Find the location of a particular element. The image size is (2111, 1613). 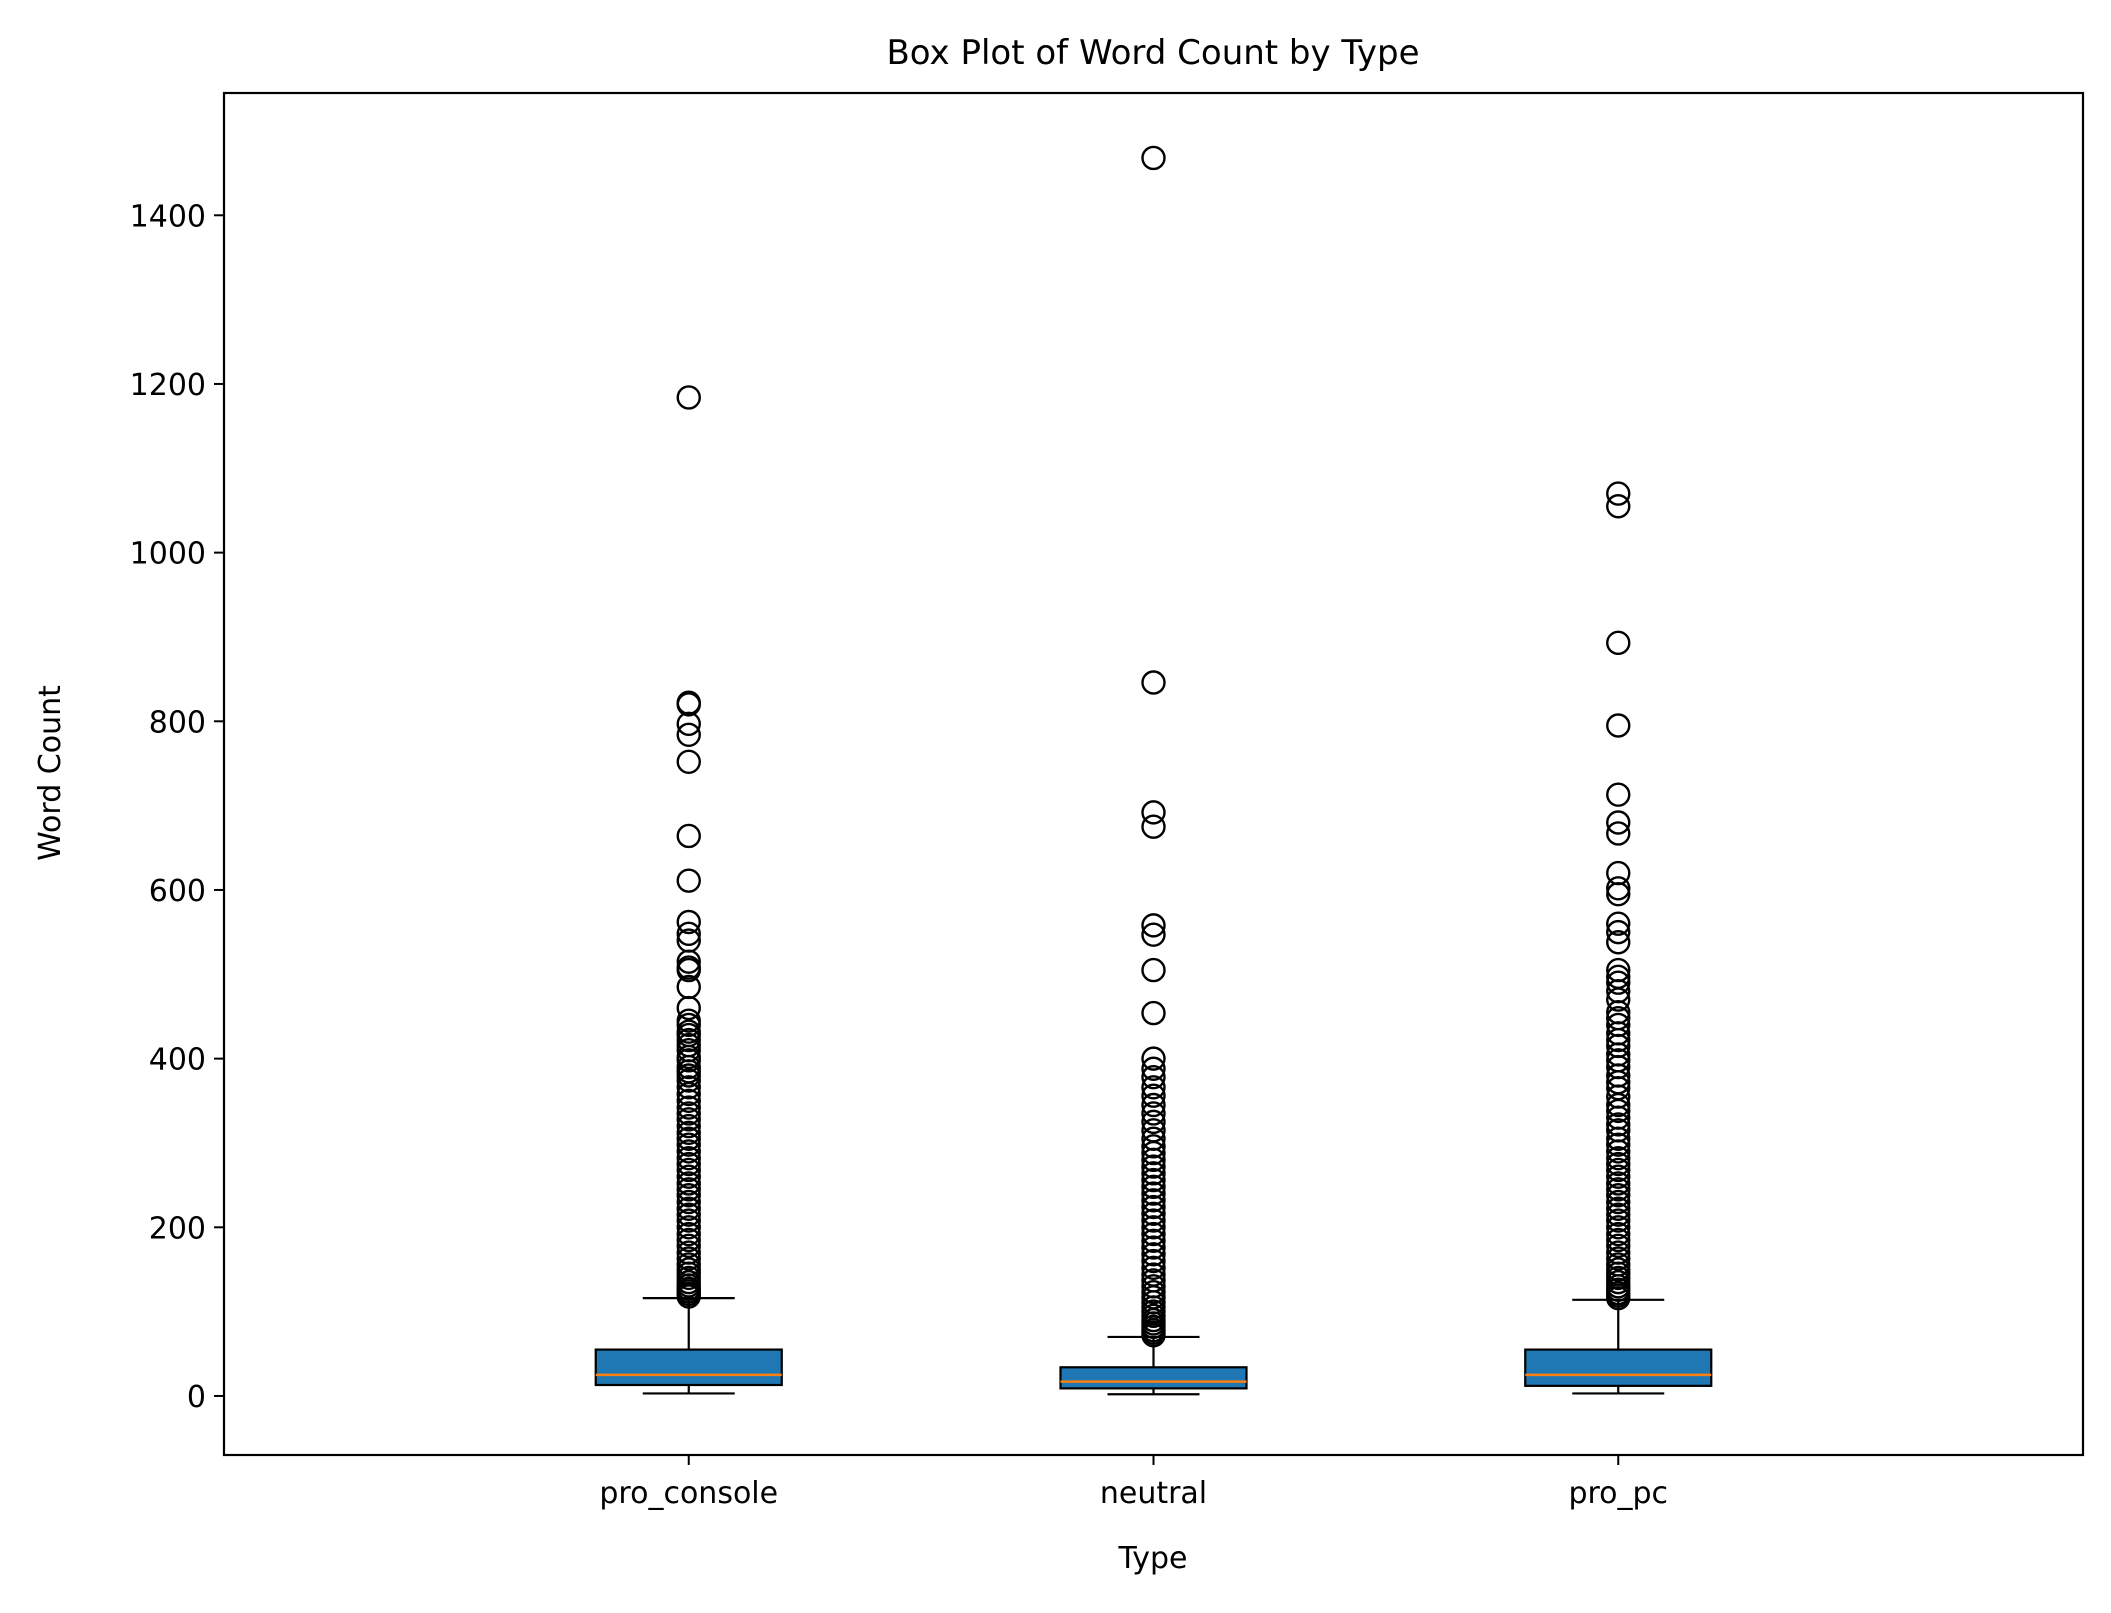

y-tick-label: 1400 is located at coordinates (168, 216).